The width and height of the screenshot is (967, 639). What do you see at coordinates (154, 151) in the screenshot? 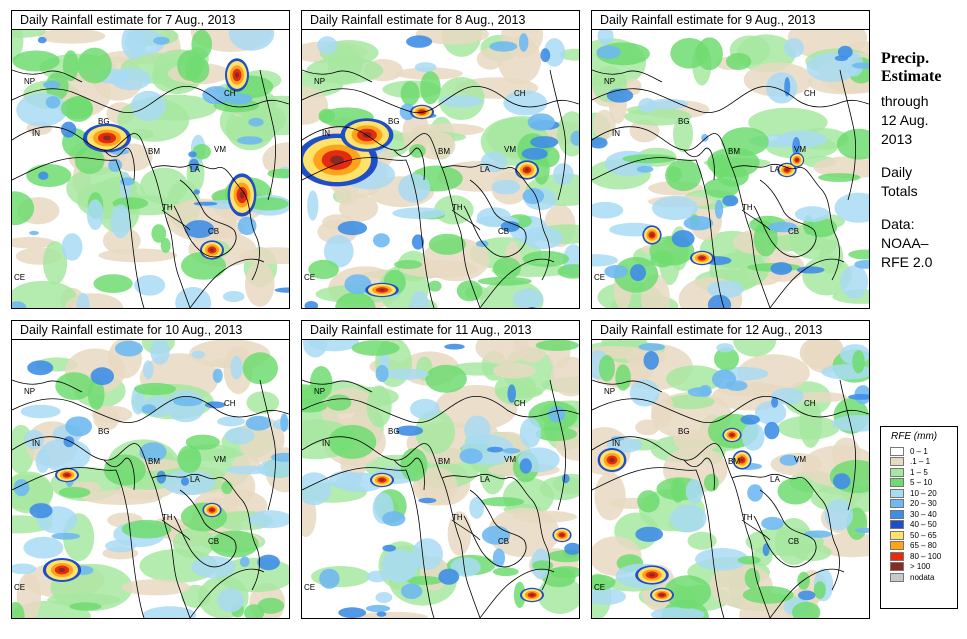
I see `country-label-bm: BM` at bounding box center [154, 151].